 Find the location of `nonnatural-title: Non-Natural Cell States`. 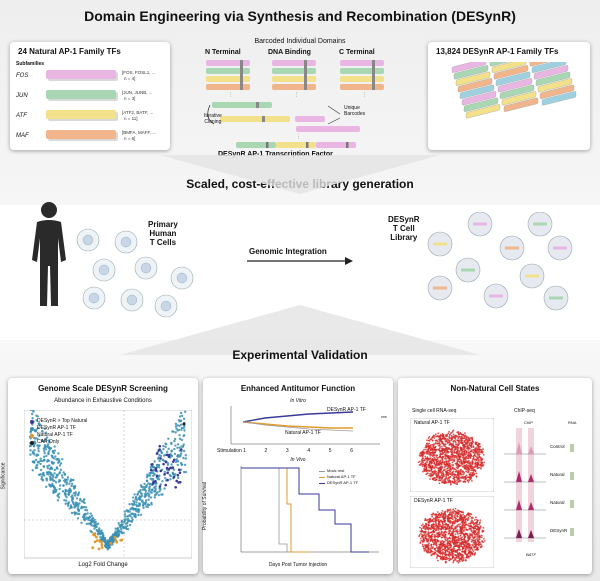

nonnatural-title: Non-Natural Cell States is located at coordinates (495, 388).